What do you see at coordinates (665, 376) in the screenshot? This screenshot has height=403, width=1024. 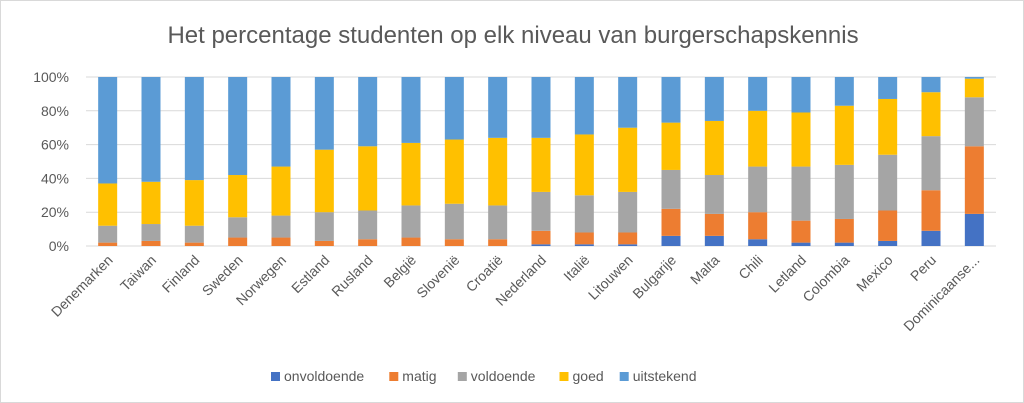 I see `legend-label: uitstekend` at bounding box center [665, 376].